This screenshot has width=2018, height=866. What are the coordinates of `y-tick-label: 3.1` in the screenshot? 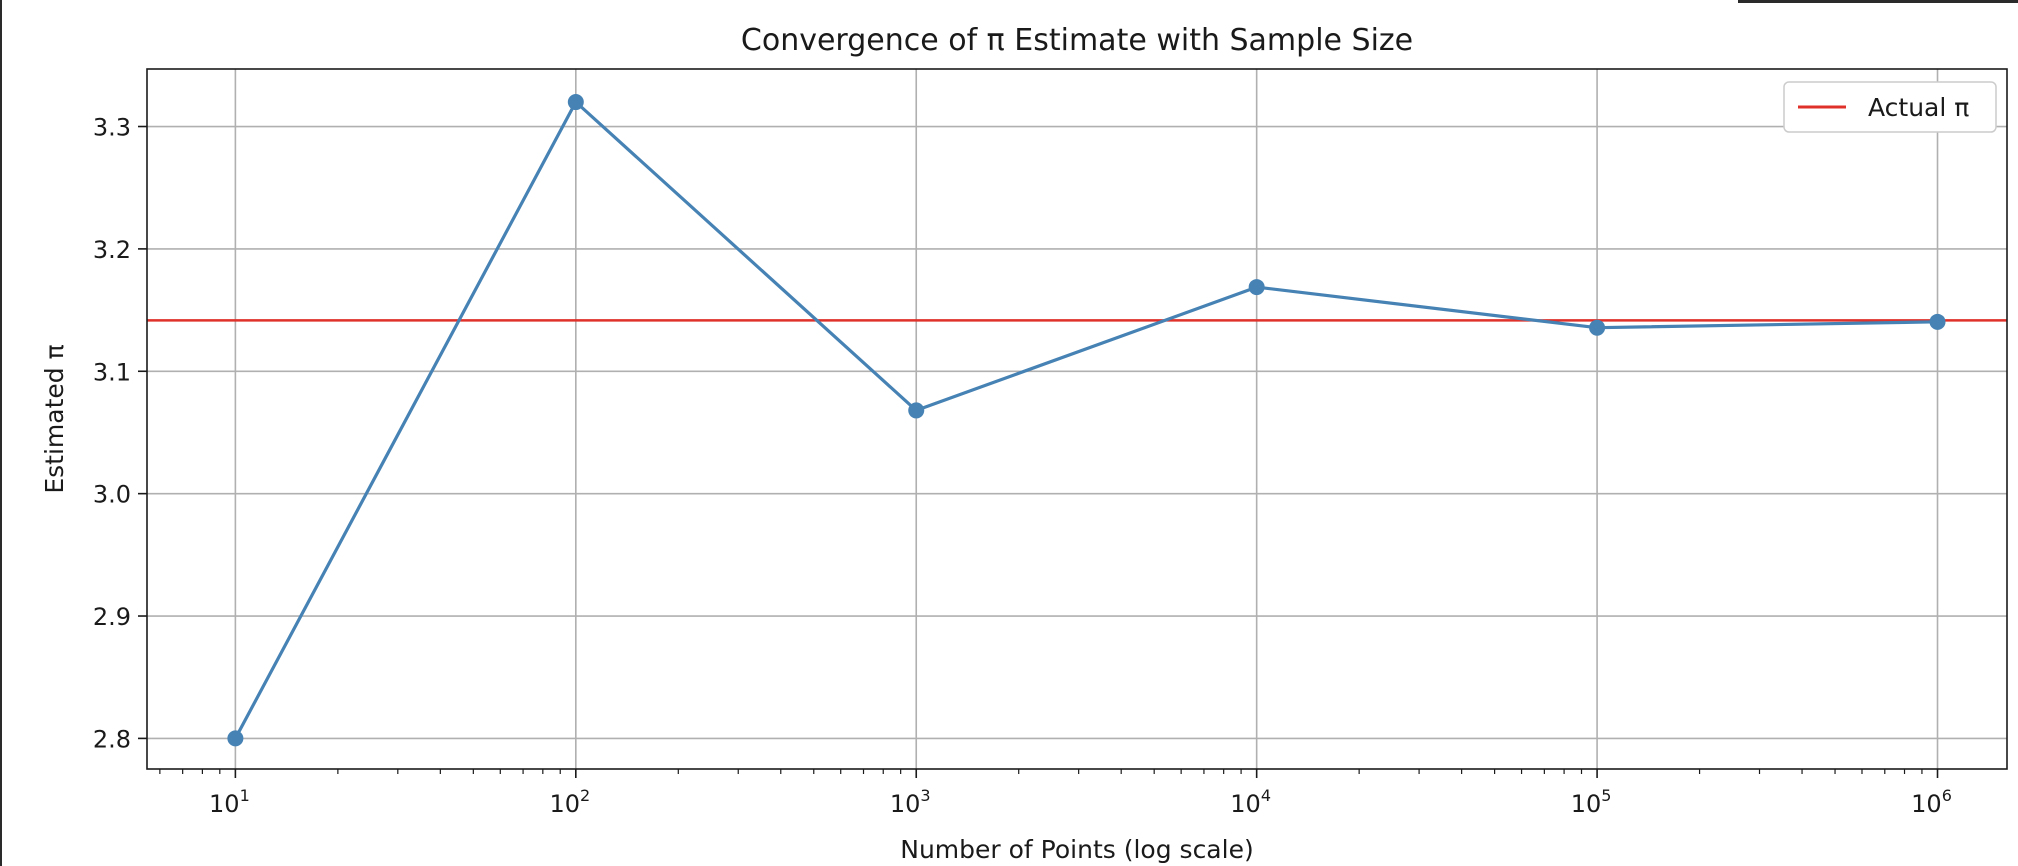 It's located at (112, 372).